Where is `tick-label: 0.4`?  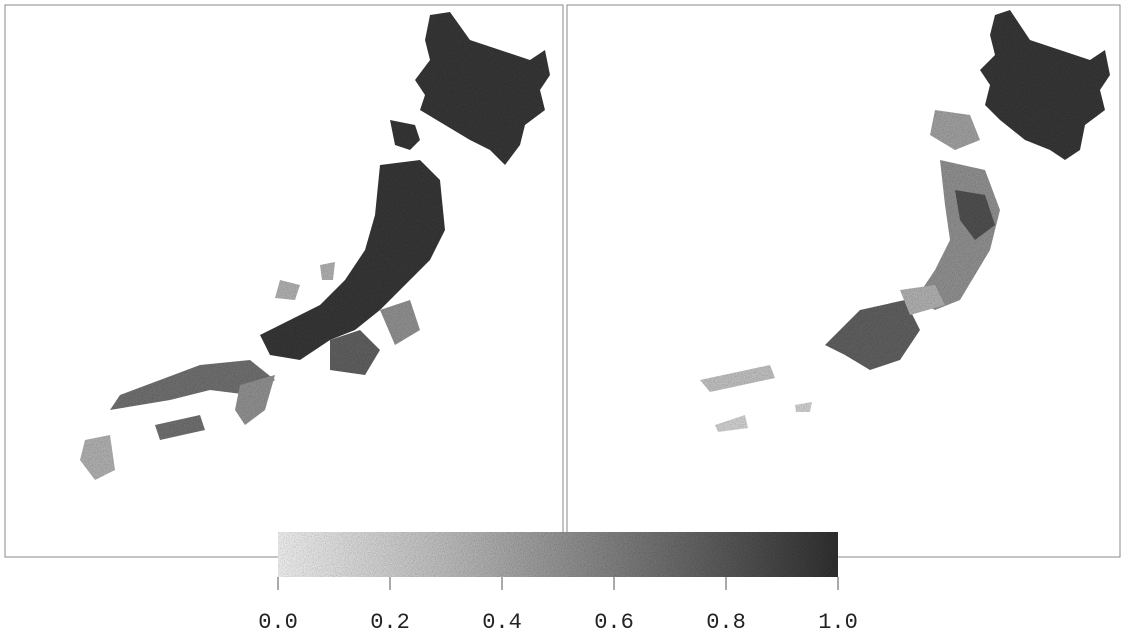 tick-label: 0.4 is located at coordinates (502, 622).